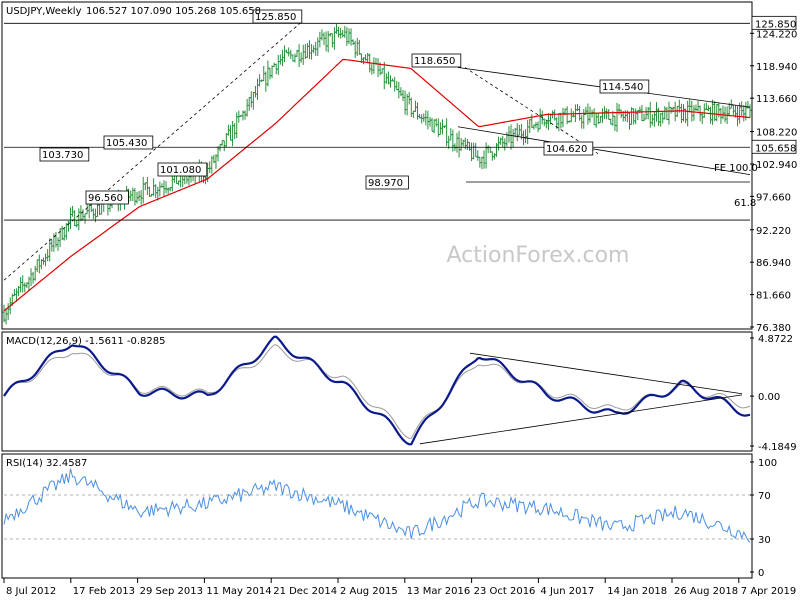 This screenshot has height=604, width=800. I want to click on price-axis-label: 92.220, so click(773, 231).